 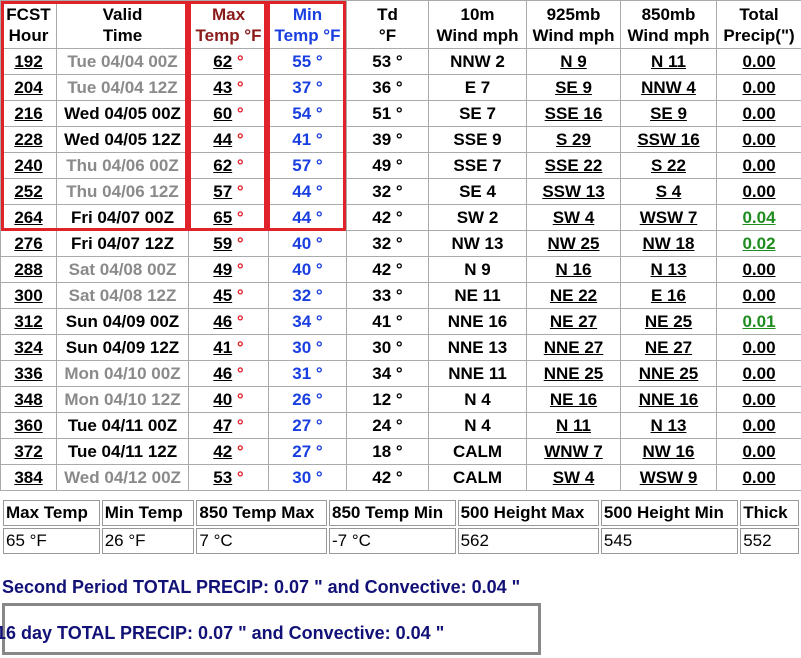 I want to click on cell-text: 216, so click(x=28, y=113).